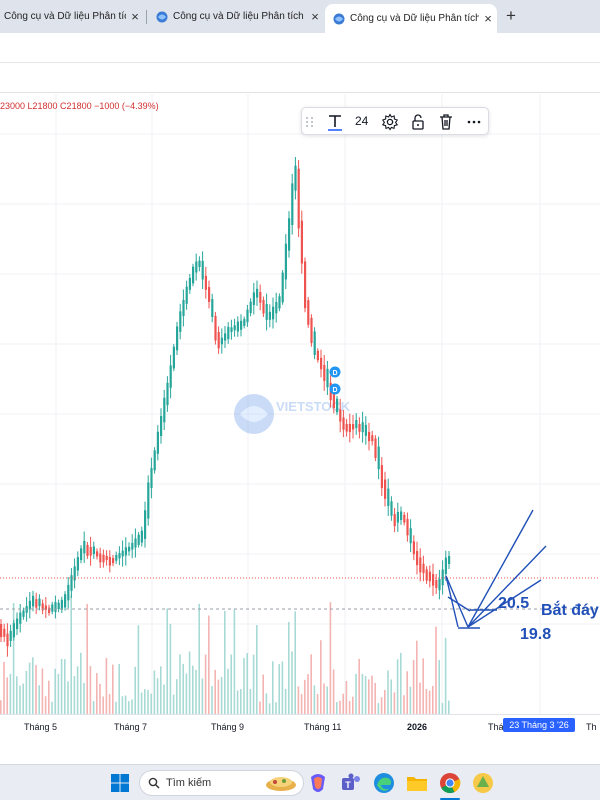 This screenshot has height=800, width=600. What do you see at coordinates (450, 783) in the screenshot?
I see `chrome-icon` at bounding box center [450, 783].